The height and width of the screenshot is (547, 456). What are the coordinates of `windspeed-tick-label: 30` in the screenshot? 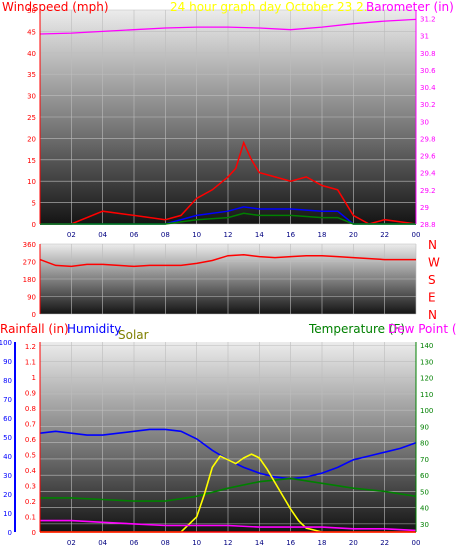 It's located at (31, 97).